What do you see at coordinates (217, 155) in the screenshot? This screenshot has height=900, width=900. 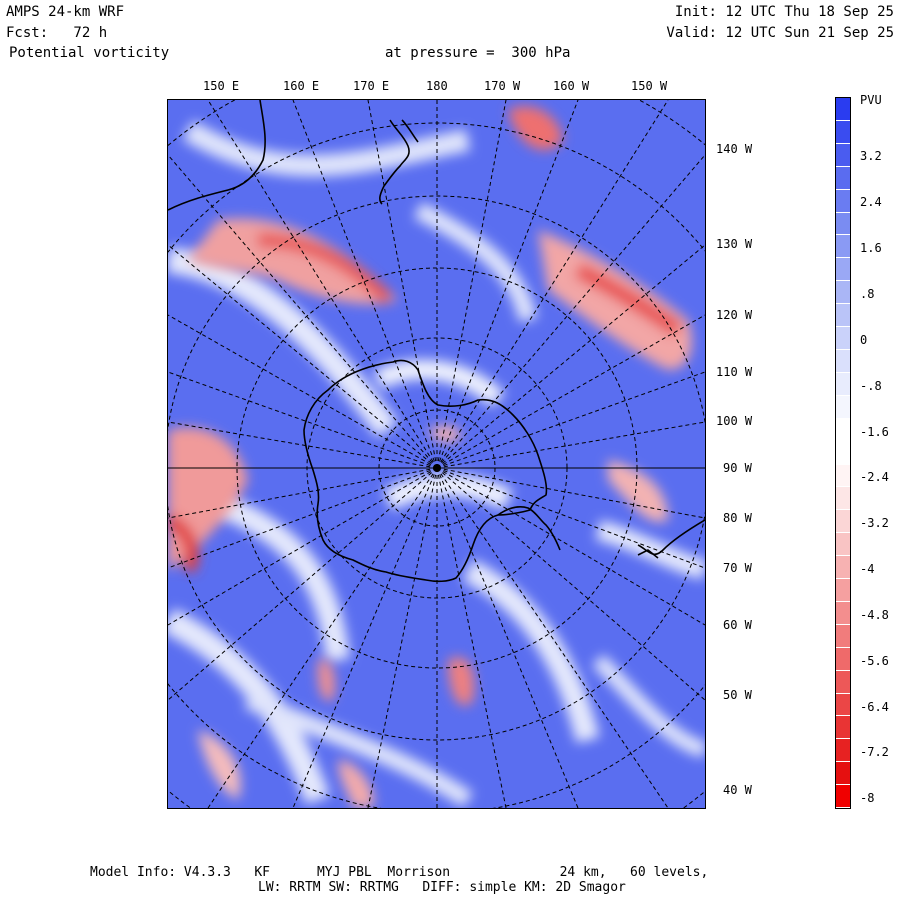 I see `australia-coastline` at bounding box center [217, 155].